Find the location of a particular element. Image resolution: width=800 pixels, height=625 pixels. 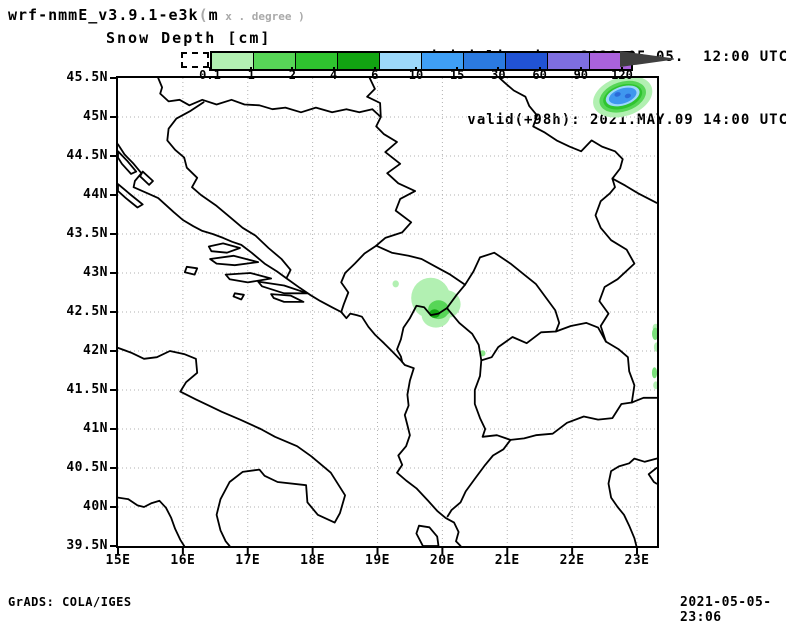

colorbar-below-min-box is located at coordinates (195, 60).